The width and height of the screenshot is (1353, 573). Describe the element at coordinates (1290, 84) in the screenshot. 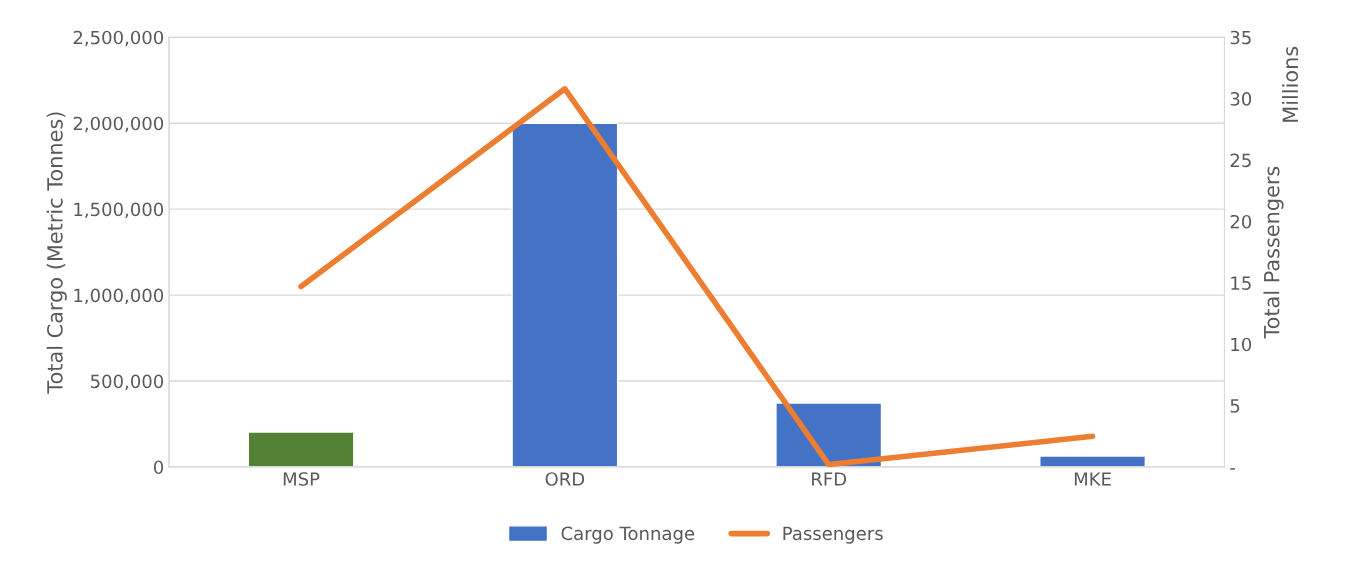

I see `text: Millions` at that location.